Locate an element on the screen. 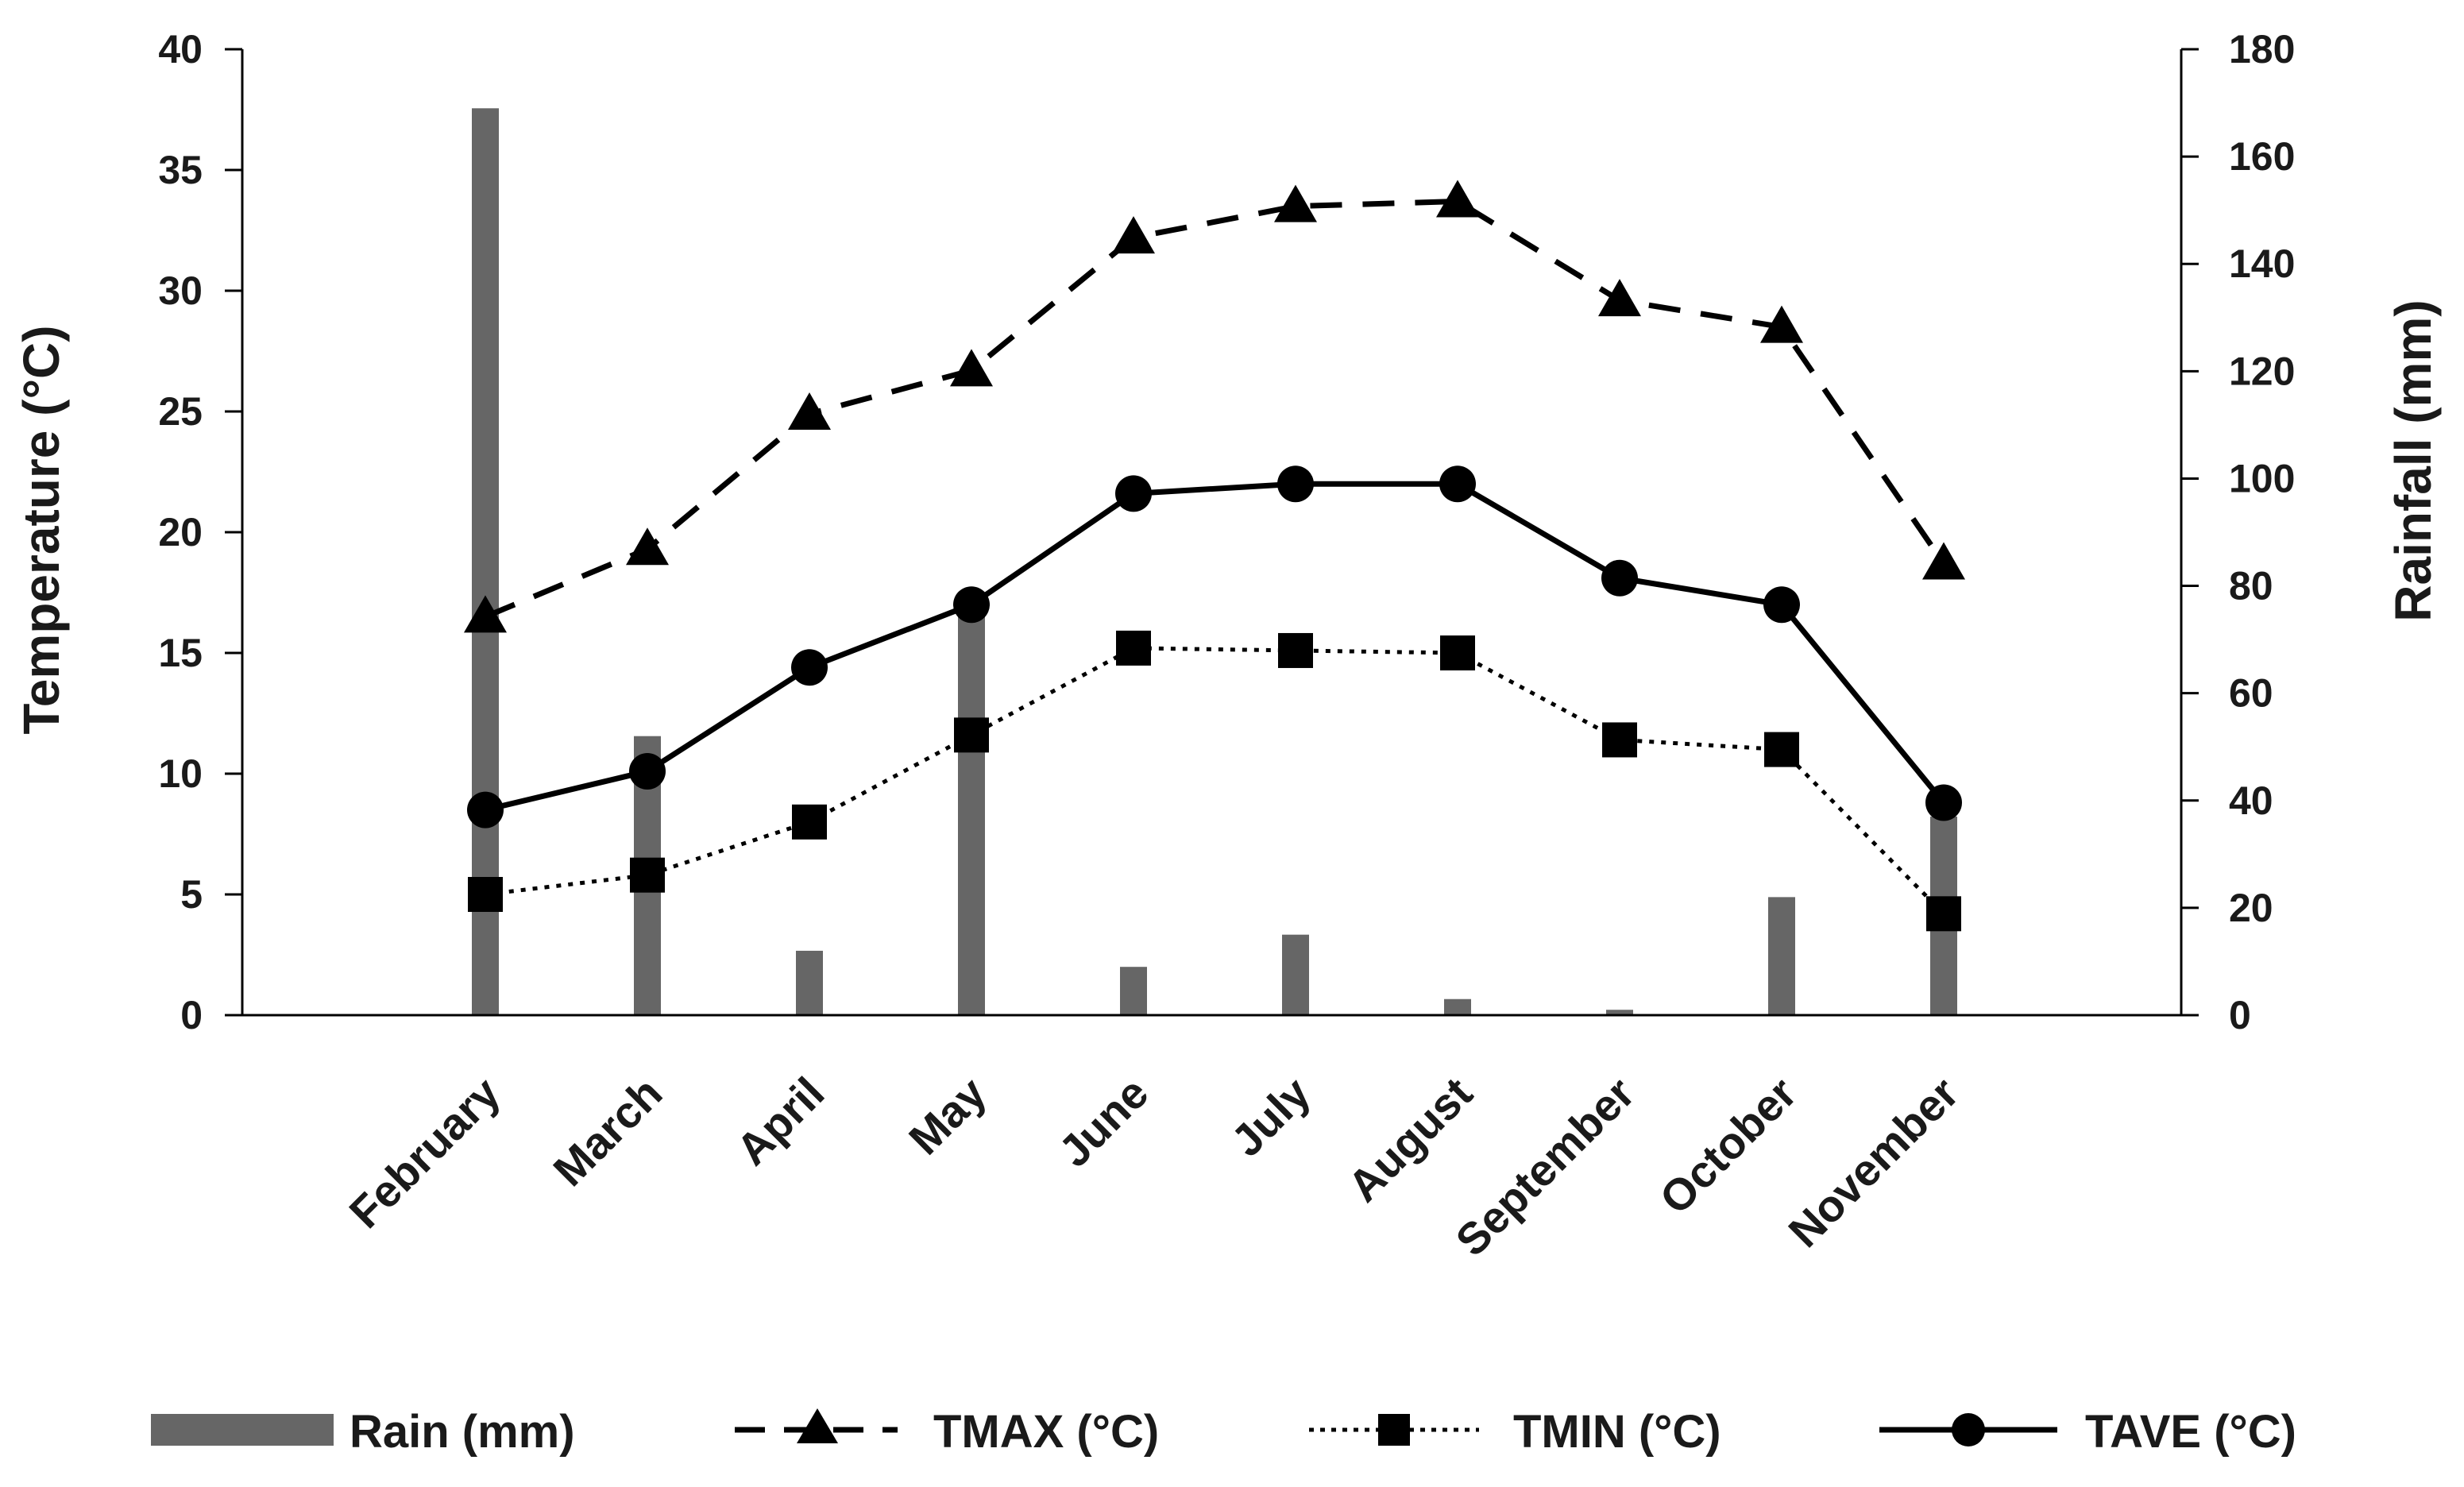  left-tick-label: 15 is located at coordinates (180, 653).